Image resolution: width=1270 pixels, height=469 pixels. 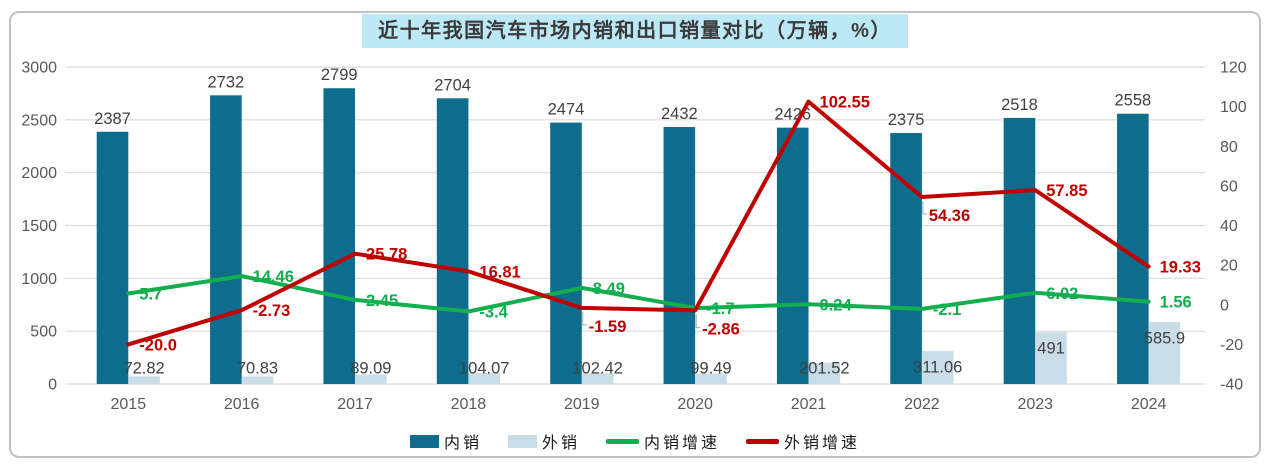 I want to click on legend-label-1: 外销, so click(x=560, y=443).